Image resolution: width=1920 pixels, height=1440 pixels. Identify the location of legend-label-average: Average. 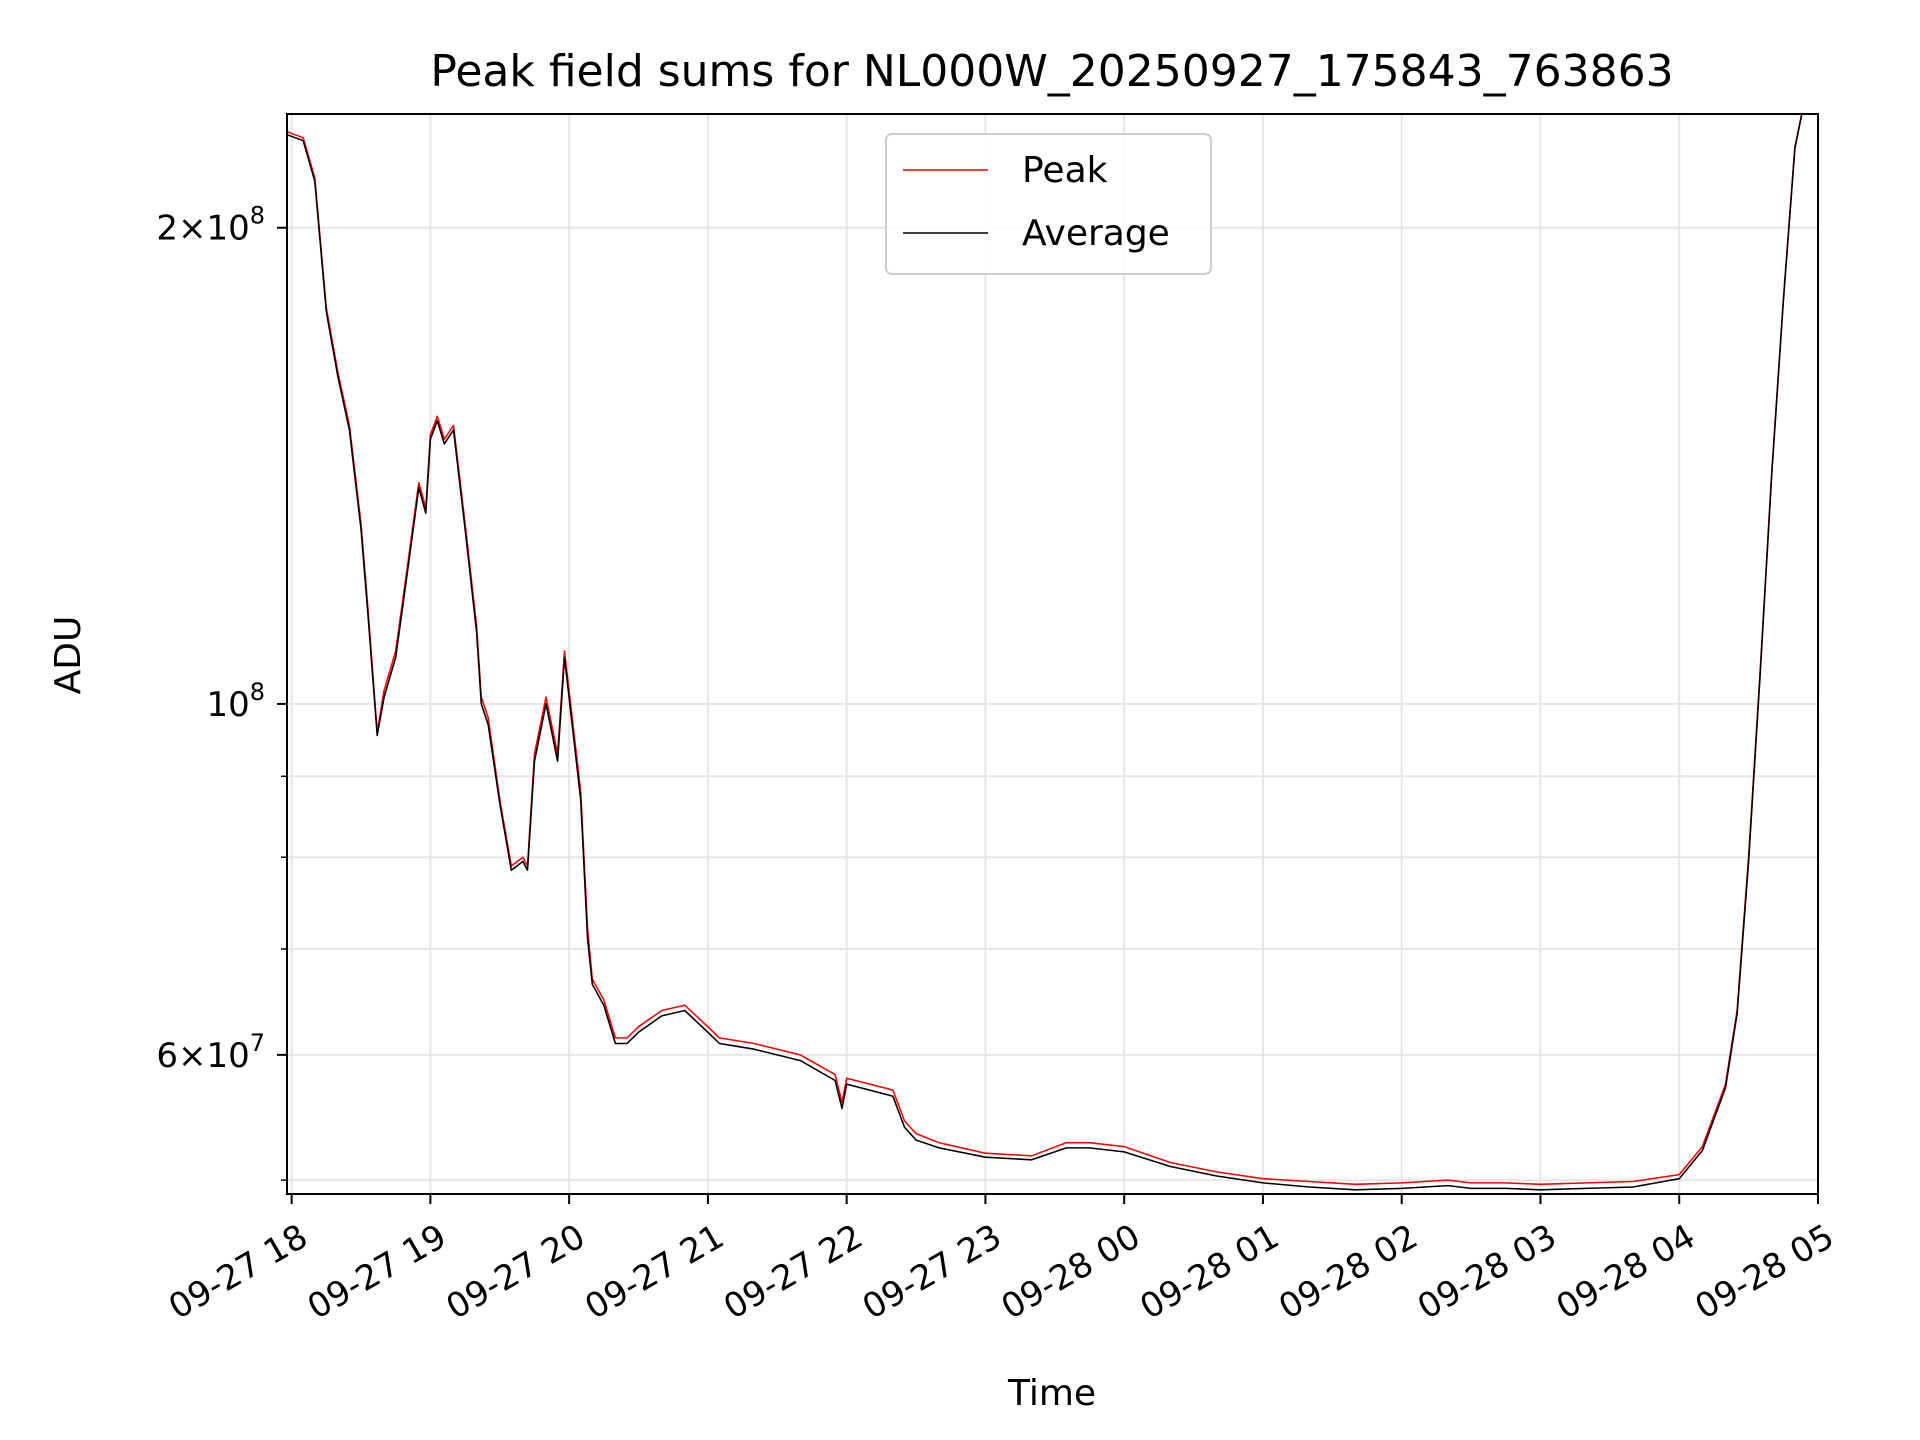
(1096, 233).